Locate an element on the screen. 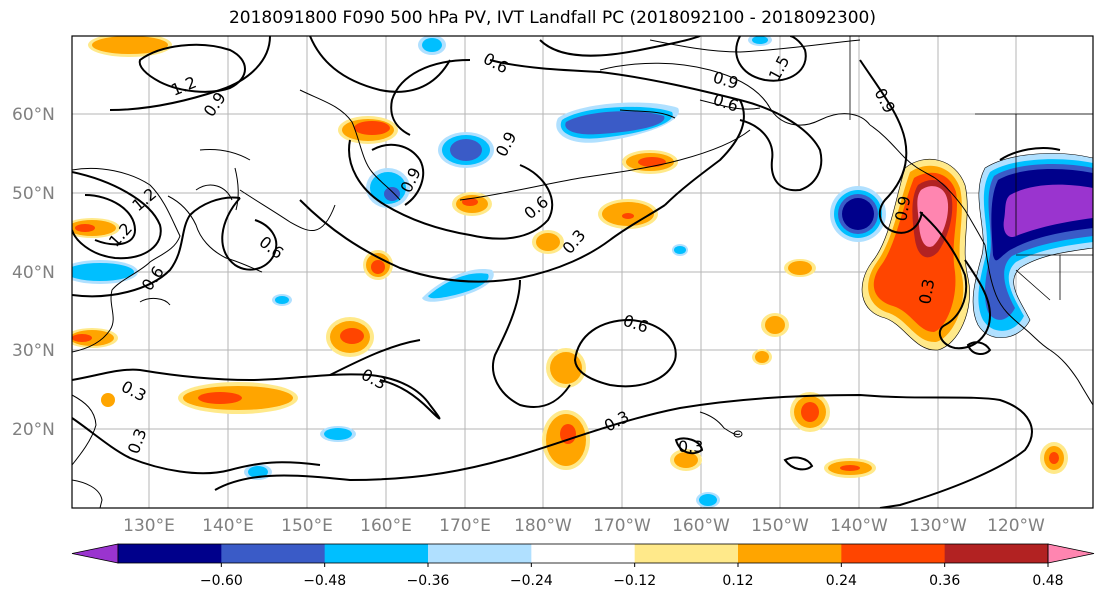 The width and height of the screenshot is (1105, 601). colorbar-label: 0.48 is located at coordinates (1047, 581).